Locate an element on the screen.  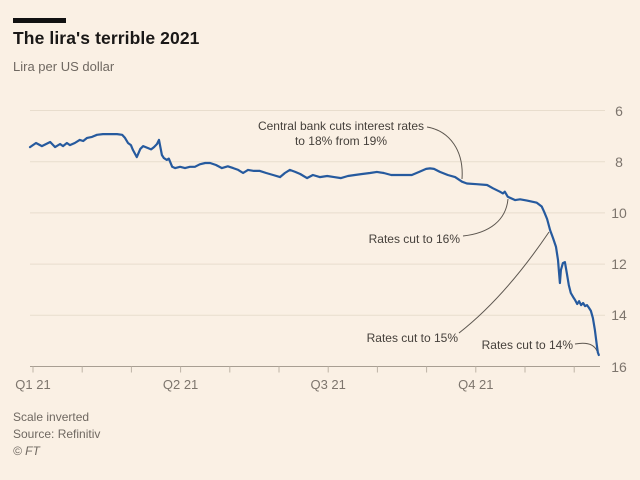
annotation-rates-cut-14: Rates cut to 14% is located at coordinates (527, 345).